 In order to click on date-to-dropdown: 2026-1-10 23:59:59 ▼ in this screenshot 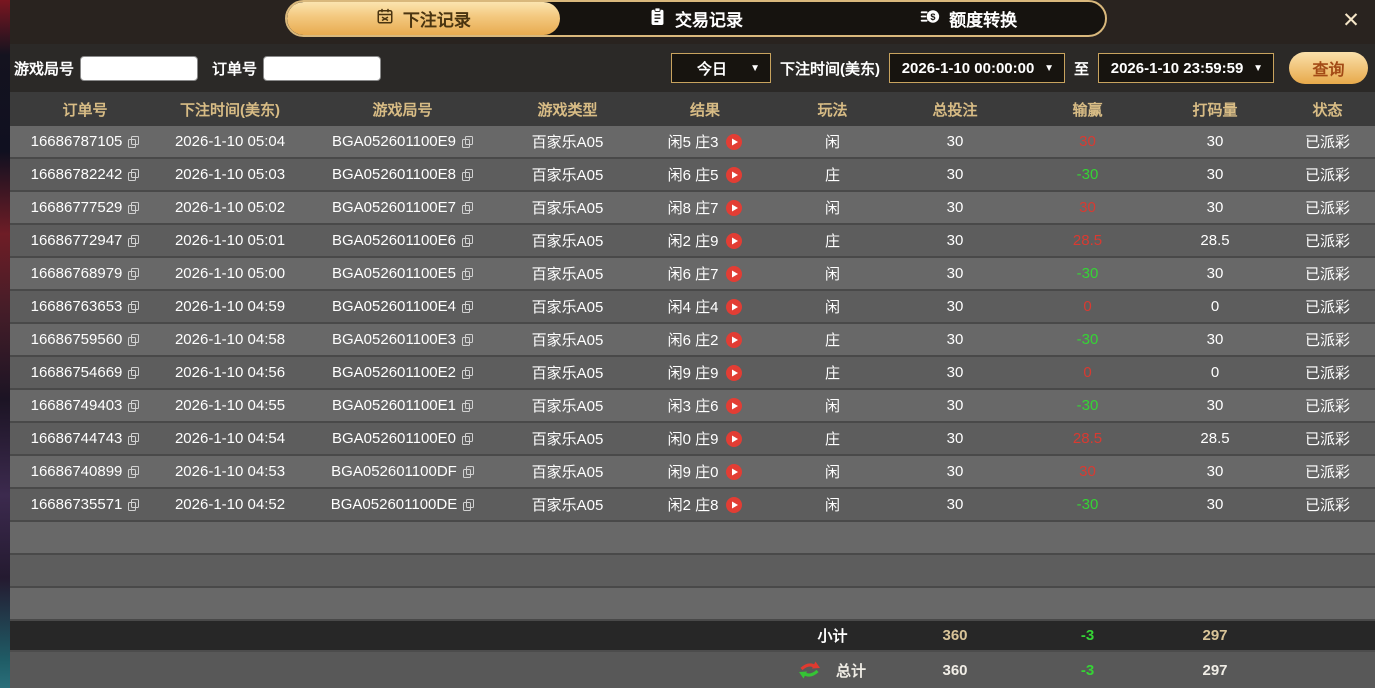, I will do `click(1186, 68)`.